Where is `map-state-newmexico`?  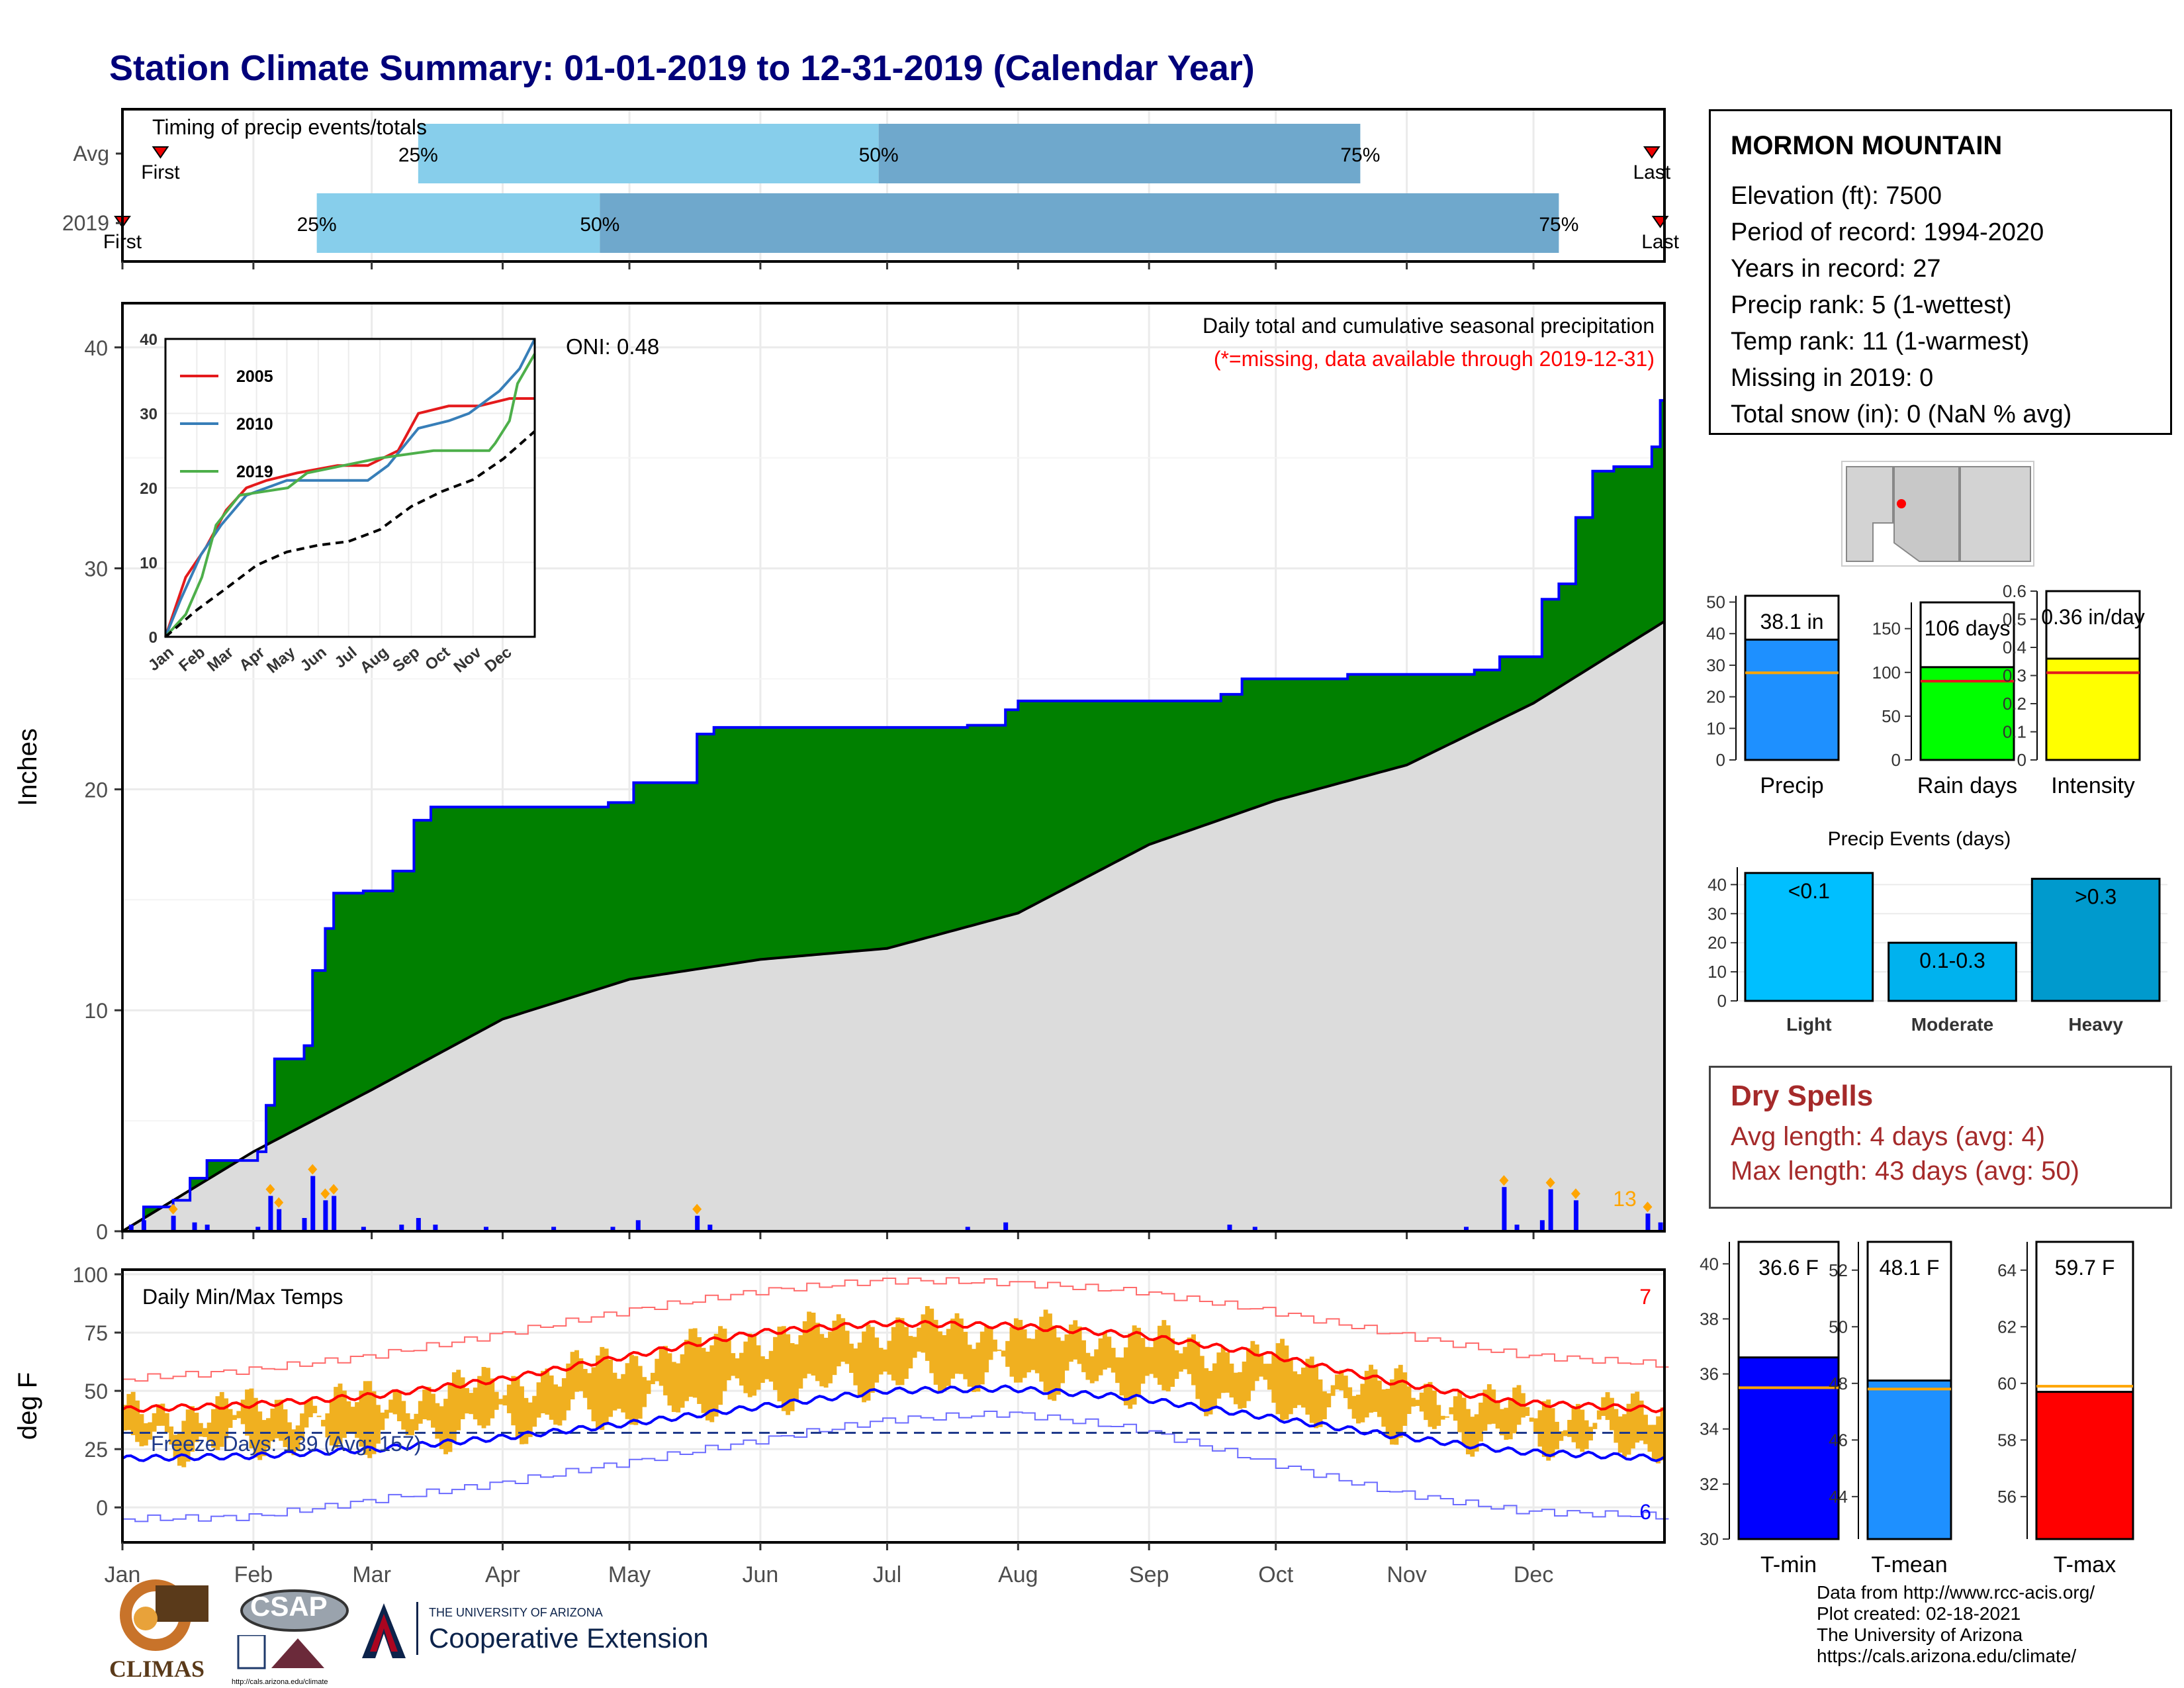
map-state-newmexico is located at coordinates (1996, 514).